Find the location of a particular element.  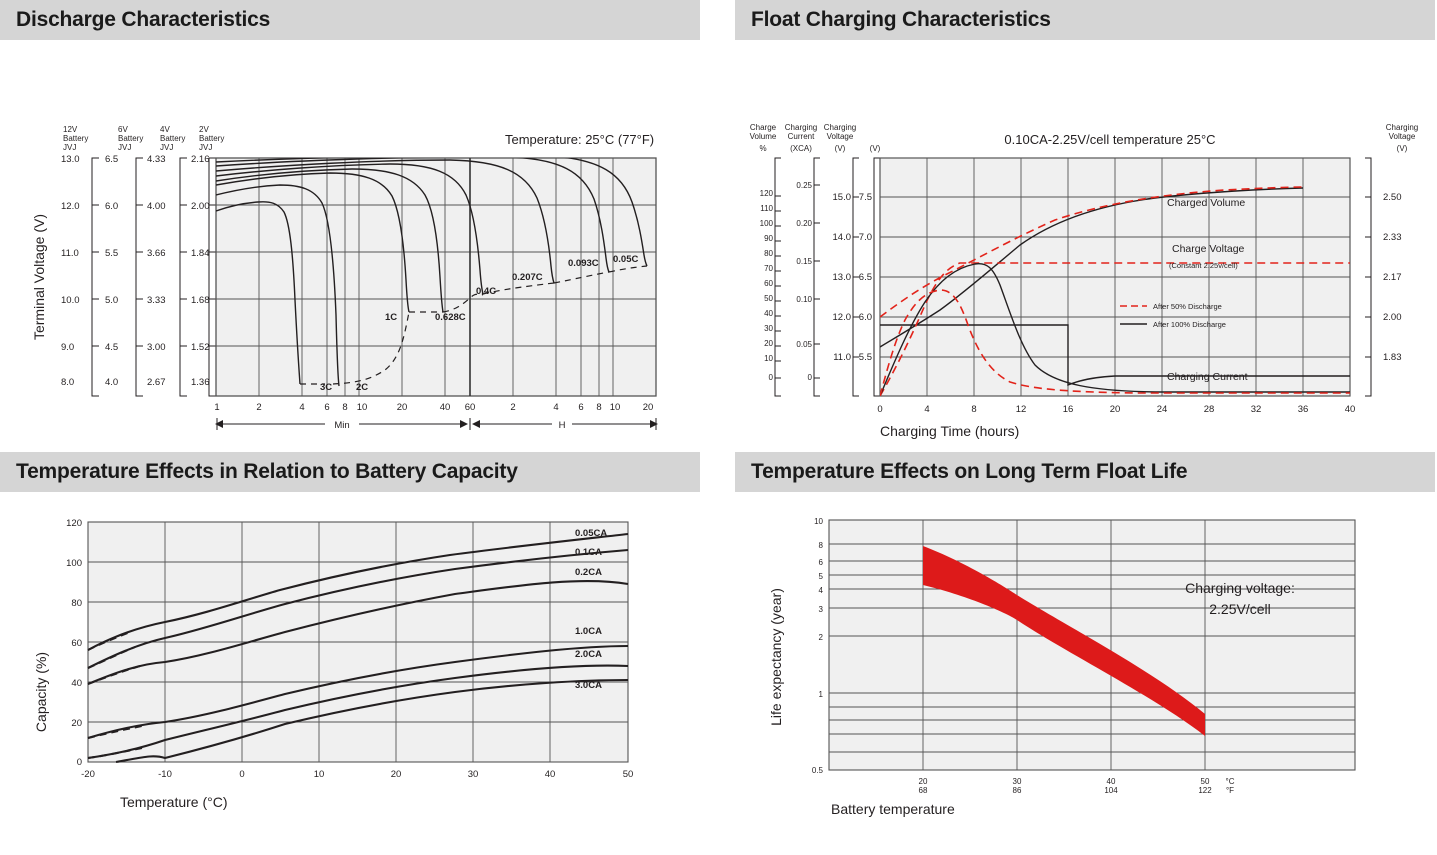

y-axis-1-header-line-2: JVJ is located at coordinates (124, 147).